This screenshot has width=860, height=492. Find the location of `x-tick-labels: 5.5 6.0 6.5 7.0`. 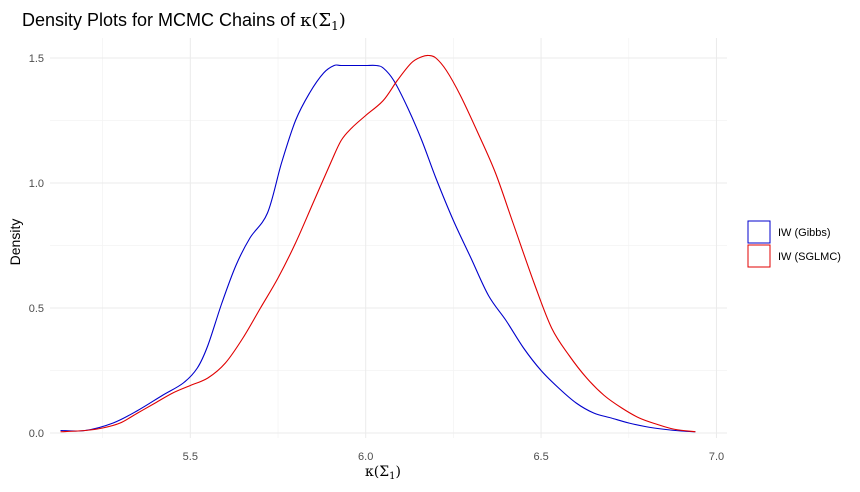

x-tick-labels: 5.5 6.0 6.5 7.0 is located at coordinates (453, 457).